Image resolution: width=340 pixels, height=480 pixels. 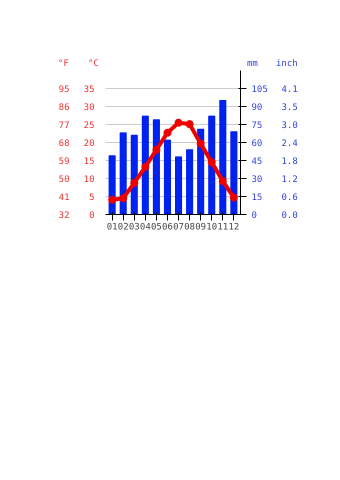 I want to click on y2-tick-label: 90, so click(x=257, y=108).